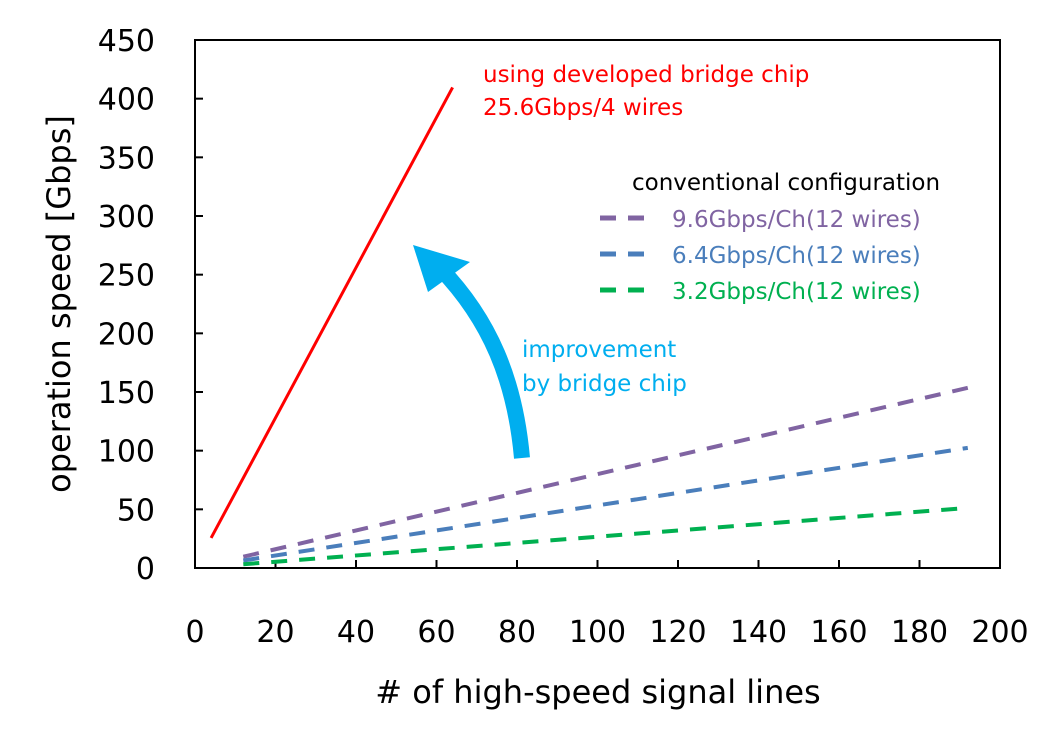  Describe the element at coordinates (677, 632) in the screenshot. I see `x-tick-label: 120` at that location.